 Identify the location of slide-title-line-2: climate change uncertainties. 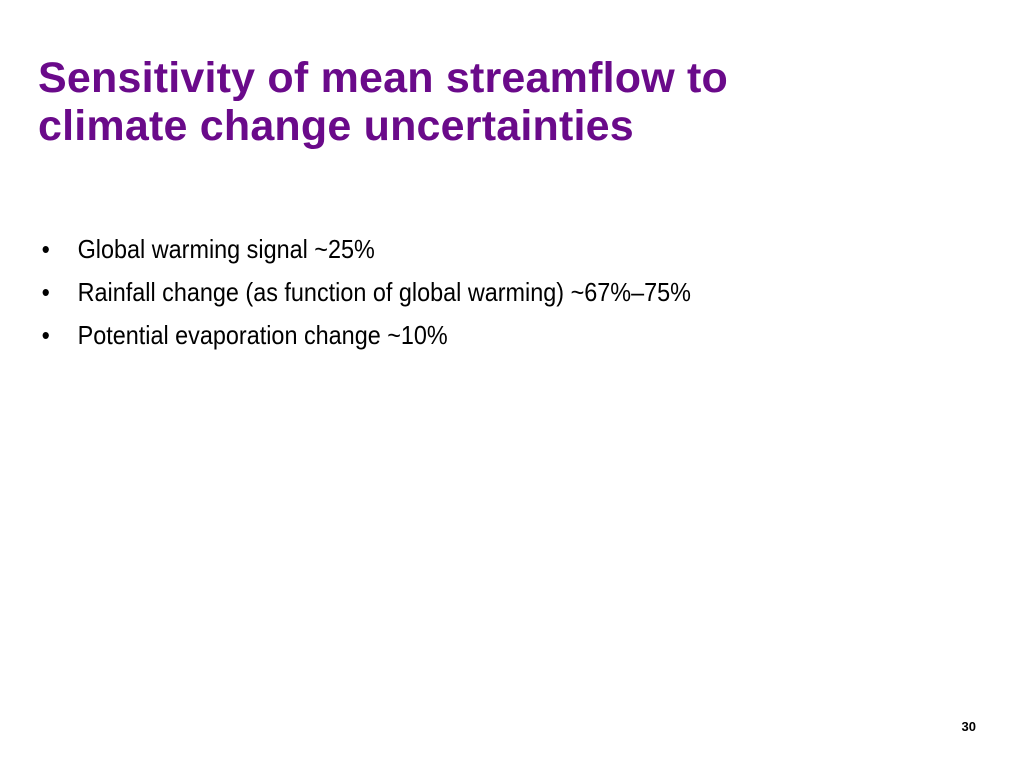
(336, 126).